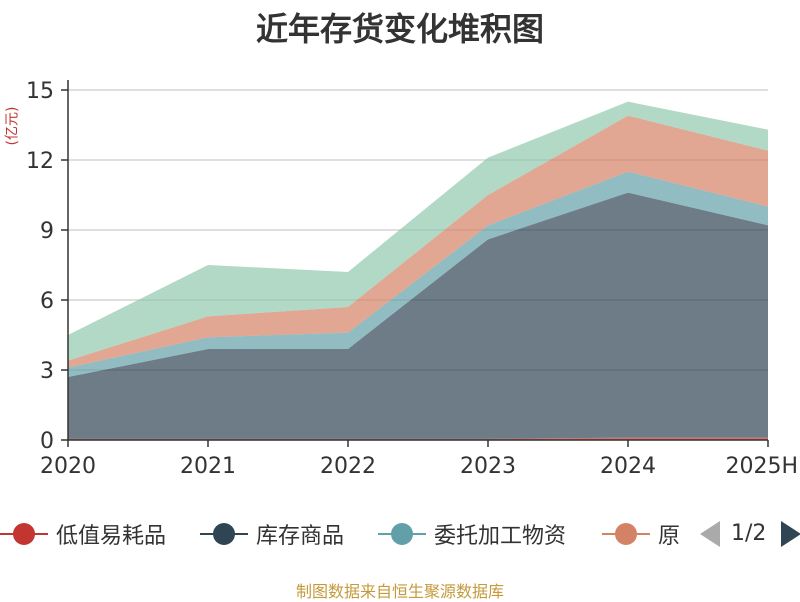  I want to click on y-tick-label-9: 9, so click(47, 231).